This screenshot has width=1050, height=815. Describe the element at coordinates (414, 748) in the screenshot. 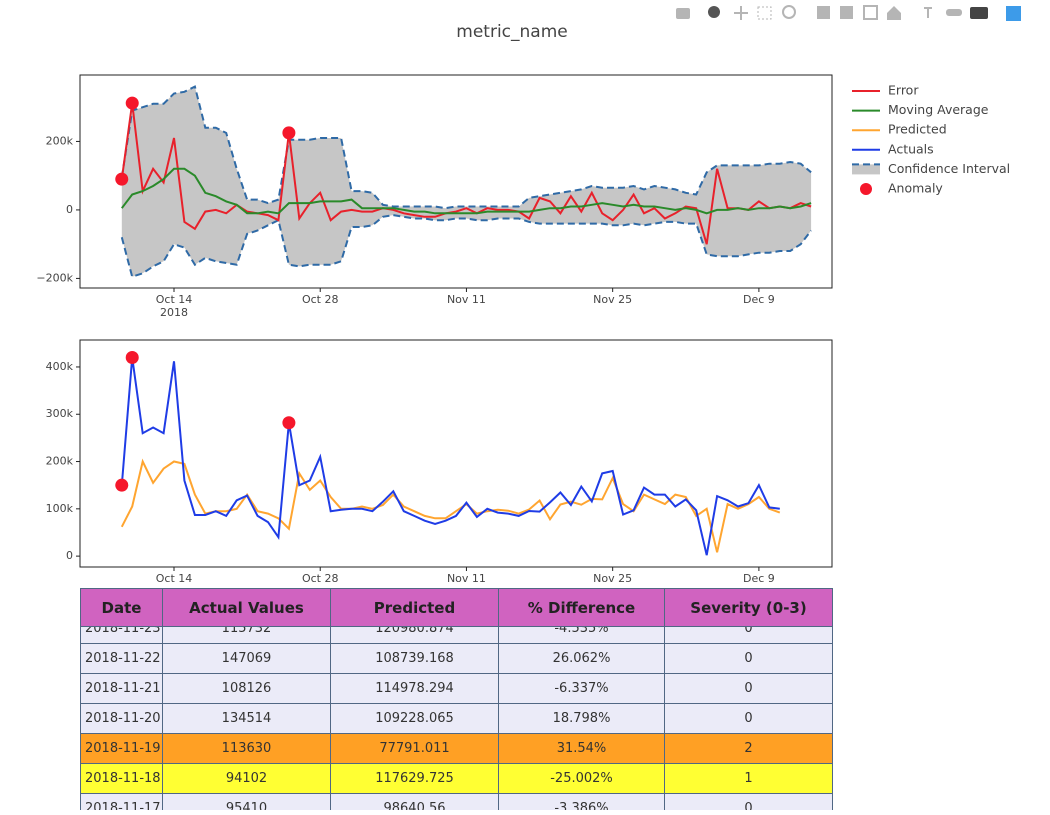

I see `table-cell: 77791.011` at that location.